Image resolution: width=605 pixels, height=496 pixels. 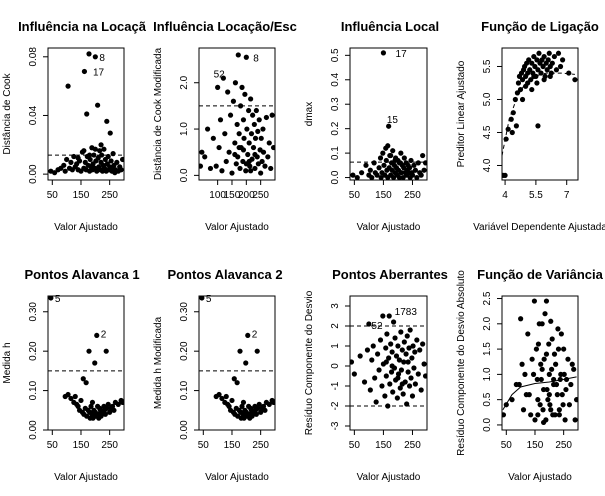 What do you see at coordinates (487, 132) in the screenshot?
I see `y-tick-label: 4.5` at bounding box center [487, 132].